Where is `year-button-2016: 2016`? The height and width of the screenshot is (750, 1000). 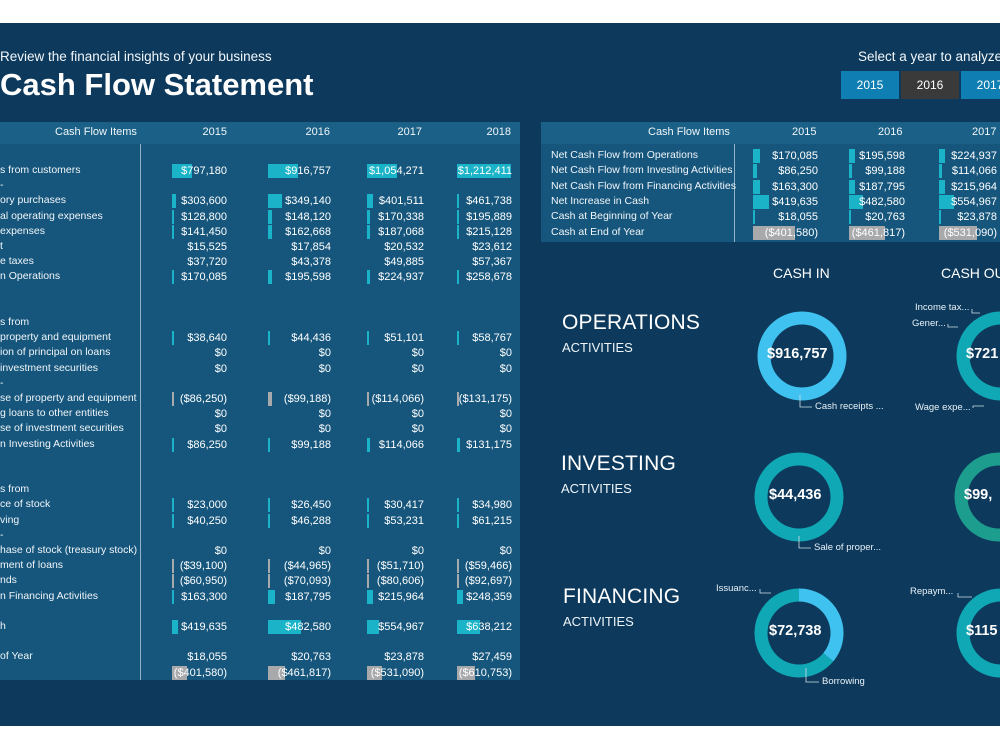 year-button-2016: 2016 is located at coordinates (930, 85).